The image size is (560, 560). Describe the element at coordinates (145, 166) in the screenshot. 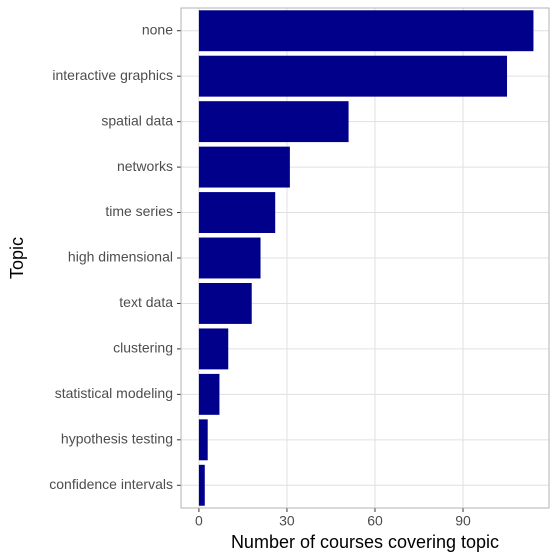

I see `y-tick-label: networks` at that location.